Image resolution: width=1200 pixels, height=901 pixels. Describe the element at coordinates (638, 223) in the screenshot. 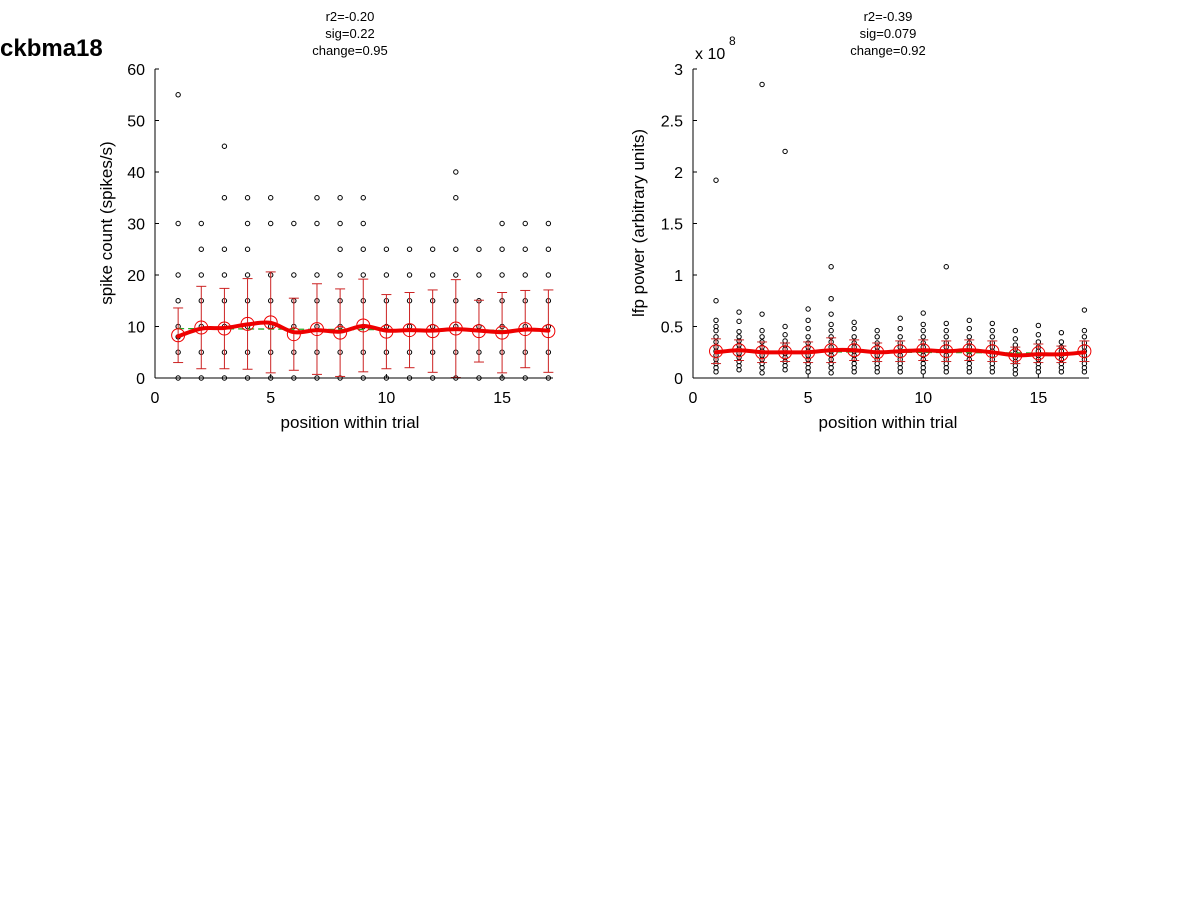

I see `y-axis-label: lfp power (arbitrary units)` at that location.